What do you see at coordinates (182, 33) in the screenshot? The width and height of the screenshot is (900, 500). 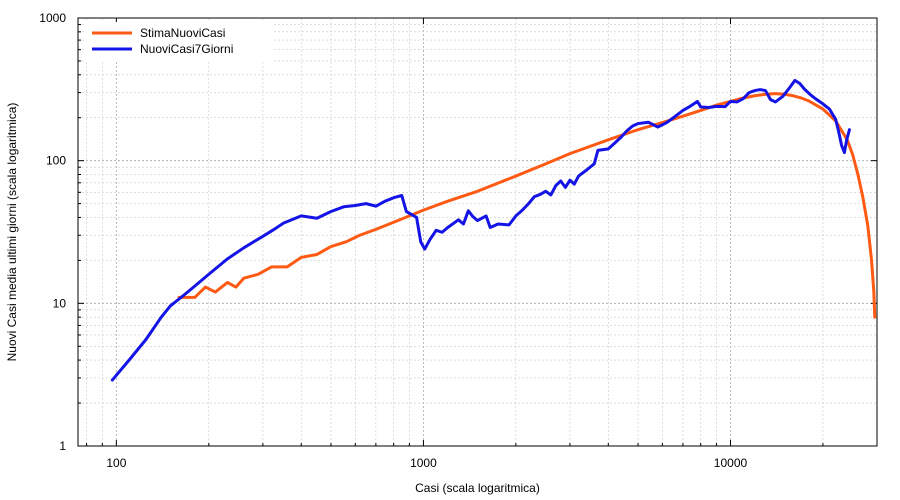 I see `legend-label-stima: StimaNuoviCasi` at bounding box center [182, 33].